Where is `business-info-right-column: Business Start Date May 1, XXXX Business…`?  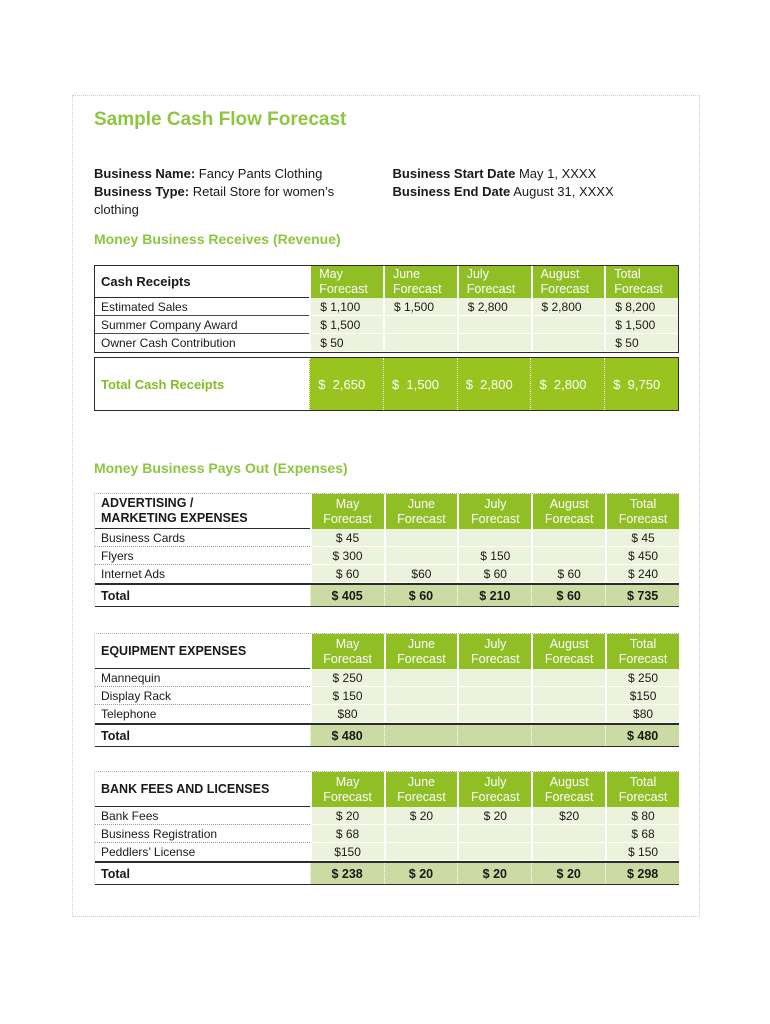 business-info-right-column: Business Start Date May 1, XXXX Business… is located at coordinates (536, 192).